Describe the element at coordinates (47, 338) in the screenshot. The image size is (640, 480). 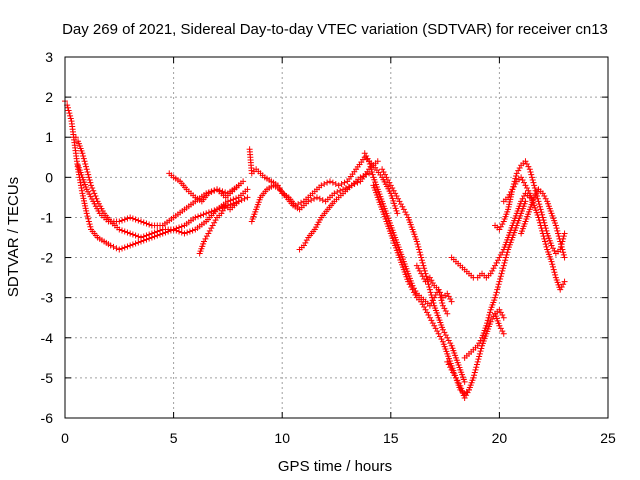
I see `y-tick-label: -4` at that location.